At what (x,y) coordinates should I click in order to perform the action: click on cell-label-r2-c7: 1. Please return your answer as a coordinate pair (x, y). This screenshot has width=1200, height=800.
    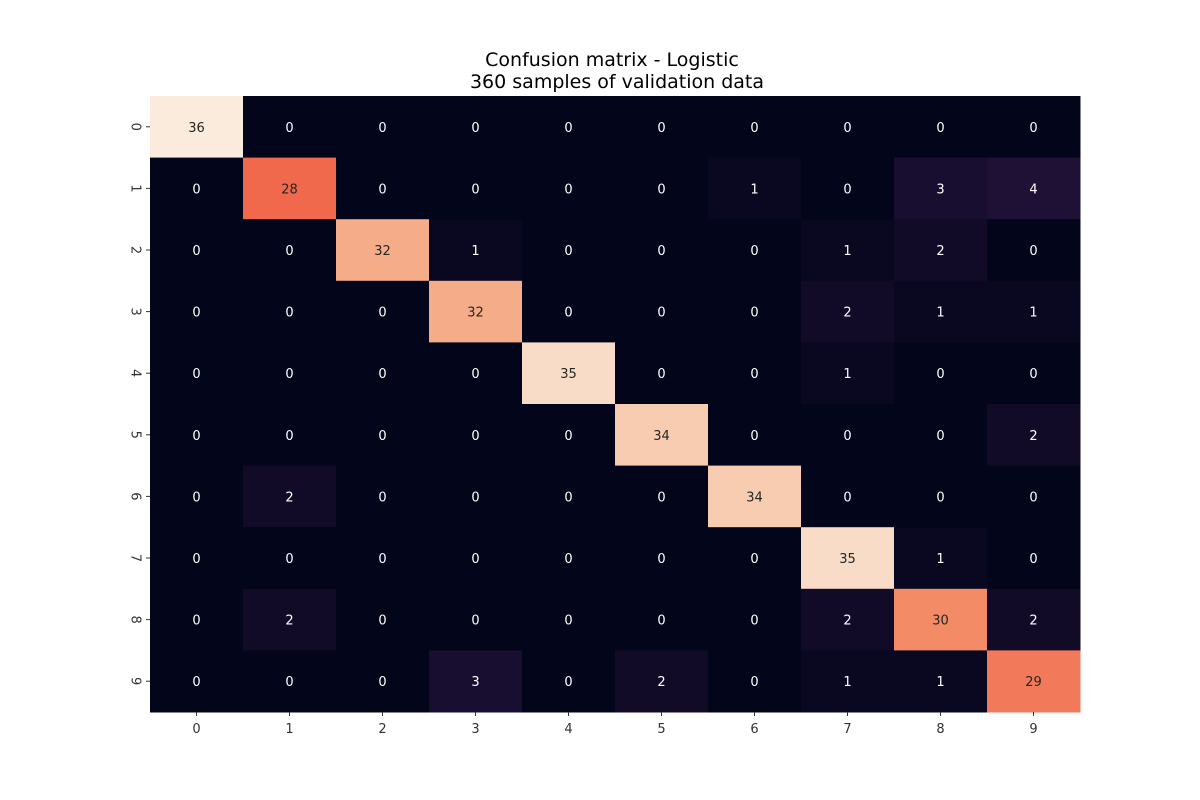
    Looking at the image, I should click on (847, 251).